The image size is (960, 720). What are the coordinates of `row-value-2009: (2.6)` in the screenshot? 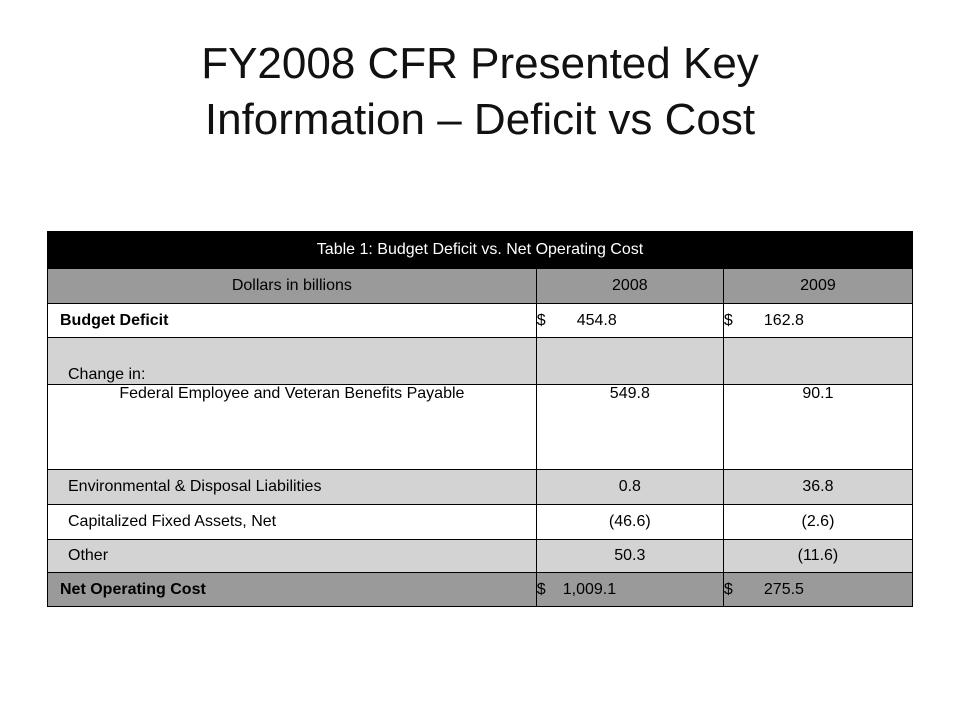 It's located at (818, 522).